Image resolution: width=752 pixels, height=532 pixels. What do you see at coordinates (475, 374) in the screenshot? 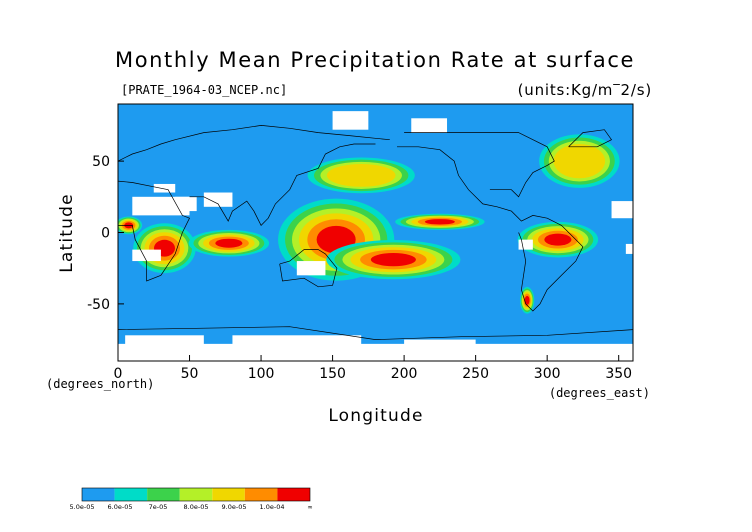
I see `x-tick-label: 250` at bounding box center [475, 374].